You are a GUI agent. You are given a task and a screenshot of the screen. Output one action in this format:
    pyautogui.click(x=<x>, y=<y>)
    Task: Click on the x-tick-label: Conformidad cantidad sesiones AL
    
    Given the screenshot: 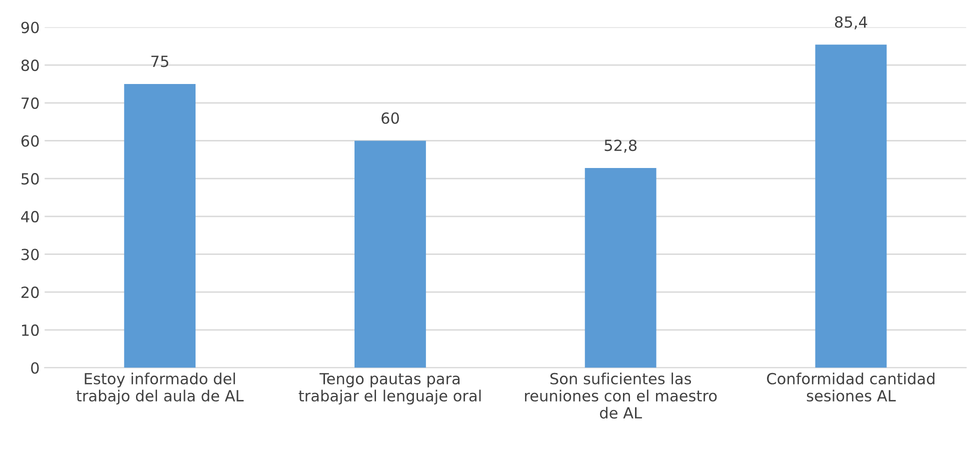 What is the action you would take?
    pyautogui.click(x=850, y=387)
    